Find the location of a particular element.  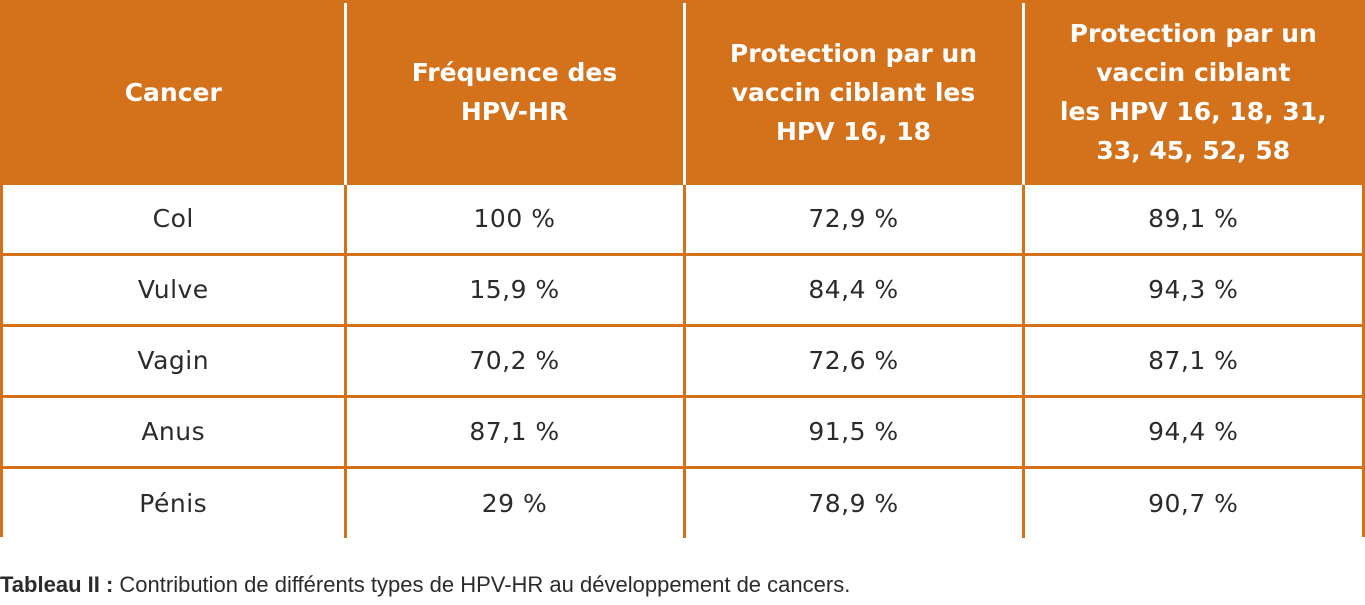

cell-frequency: 70,2 % is located at coordinates (513, 359).